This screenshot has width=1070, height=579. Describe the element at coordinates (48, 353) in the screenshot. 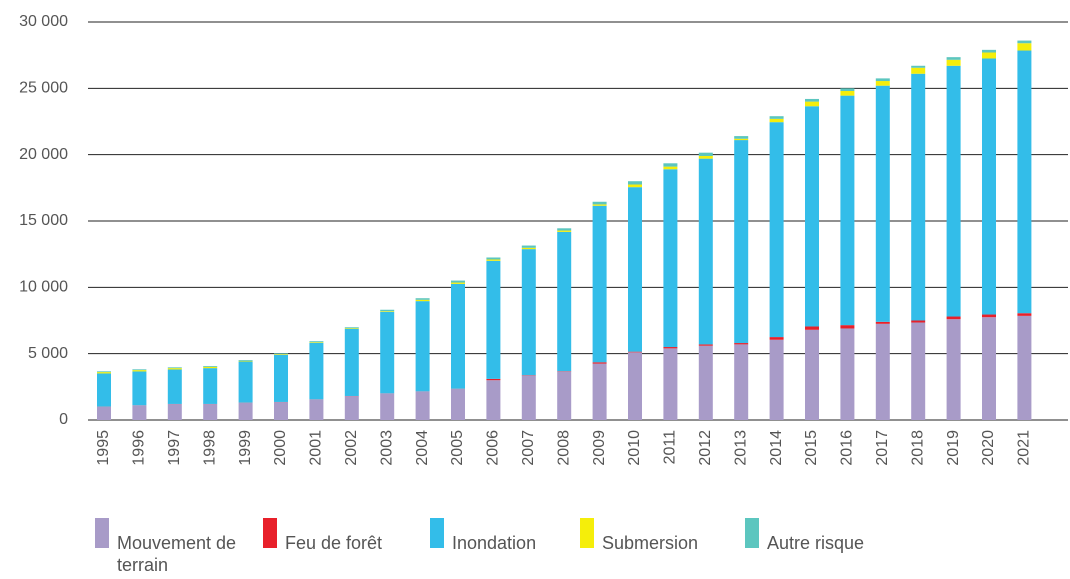

I see `y-tick-label: 5 000` at that location.